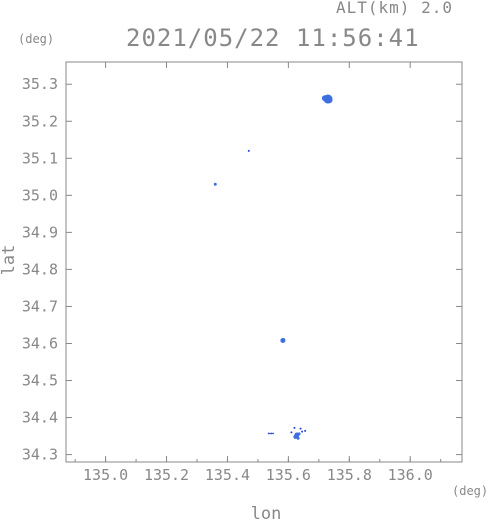  Describe the element at coordinates (36, 39) in the screenshot. I see `y-axis-unit: (deg)` at that location.